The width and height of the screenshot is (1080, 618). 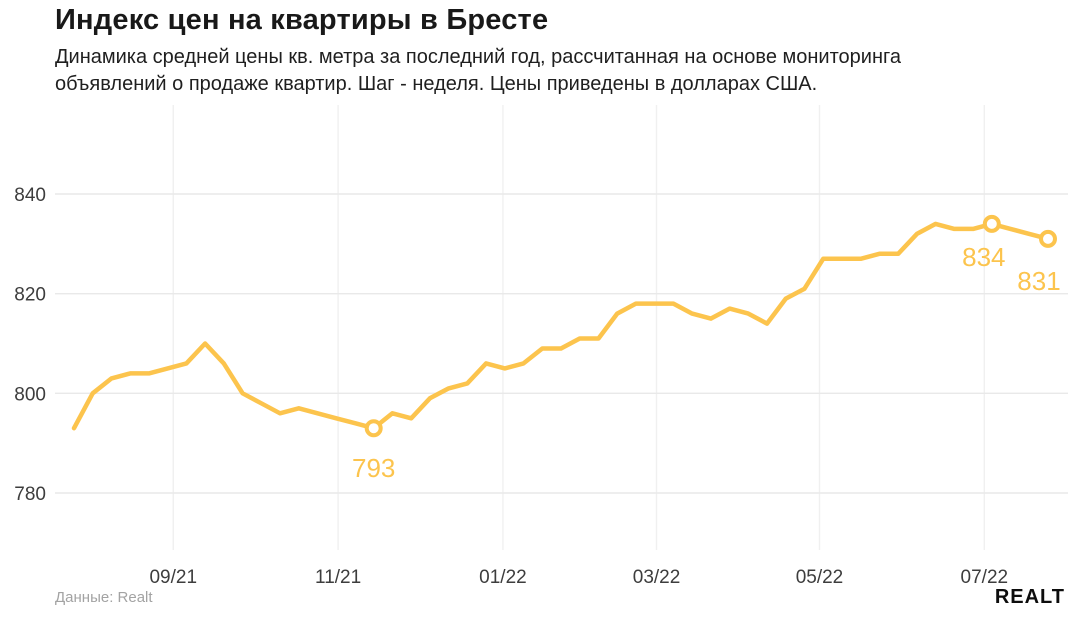 I want to click on x-axis-tick-label: 07/22, so click(x=985, y=577).